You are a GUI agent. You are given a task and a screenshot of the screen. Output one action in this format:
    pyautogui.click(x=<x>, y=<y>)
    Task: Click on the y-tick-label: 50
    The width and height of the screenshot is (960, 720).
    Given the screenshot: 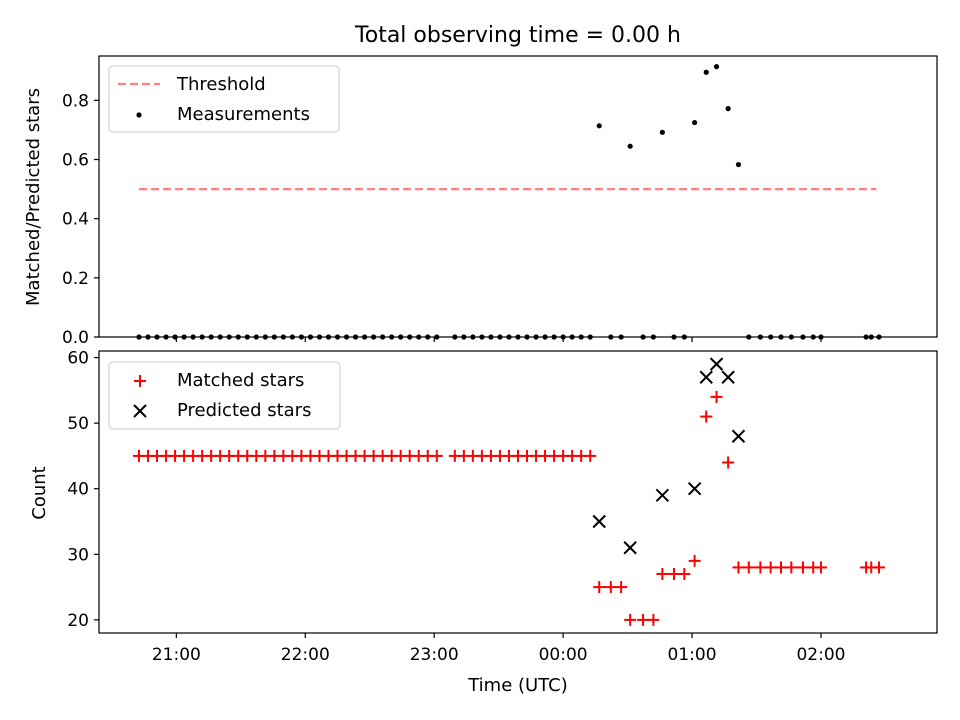 What is the action you would take?
    pyautogui.click(x=78, y=424)
    